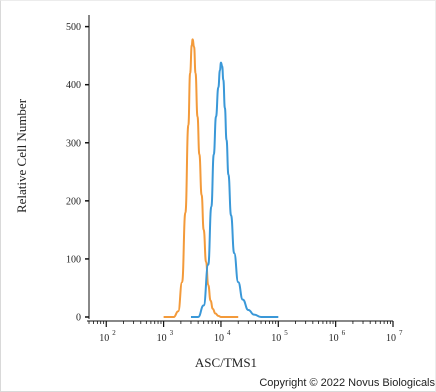 This screenshot has width=436, height=392. I want to click on x-tick-exponent: 3, so click(172, 333).